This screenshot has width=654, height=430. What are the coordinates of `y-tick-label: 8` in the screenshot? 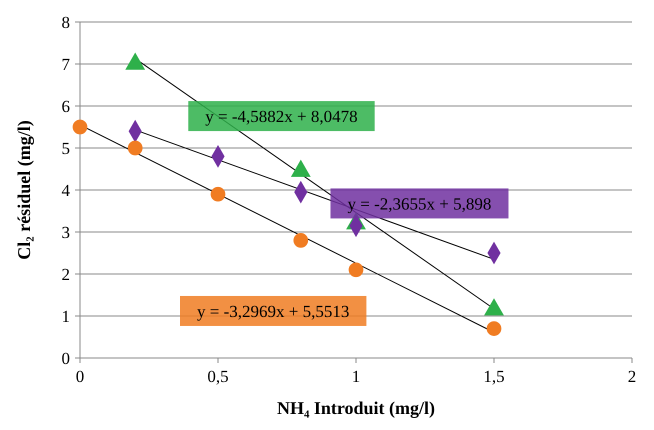 It's located at (66, 22).